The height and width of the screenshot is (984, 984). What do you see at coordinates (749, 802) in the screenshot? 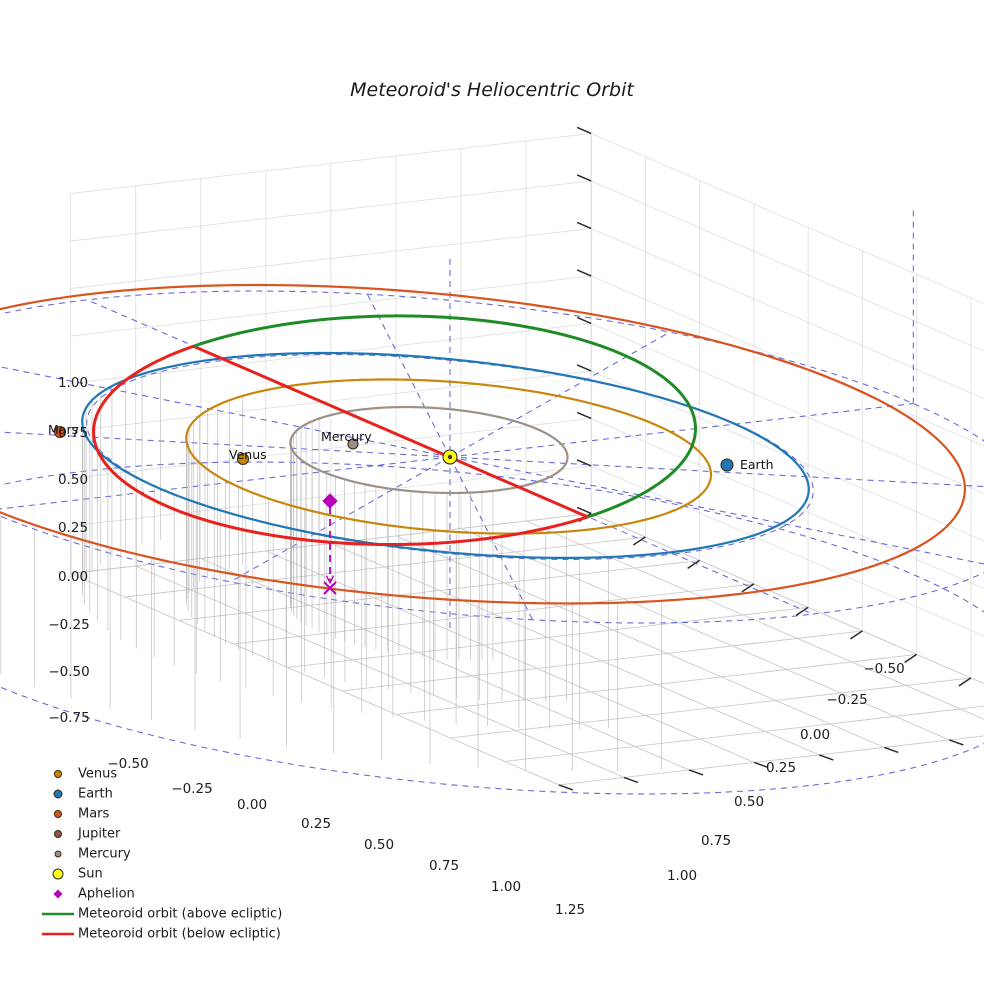
I see `bottom-right-y-axis-tick: 0.50` at bounding box center [749, 802].